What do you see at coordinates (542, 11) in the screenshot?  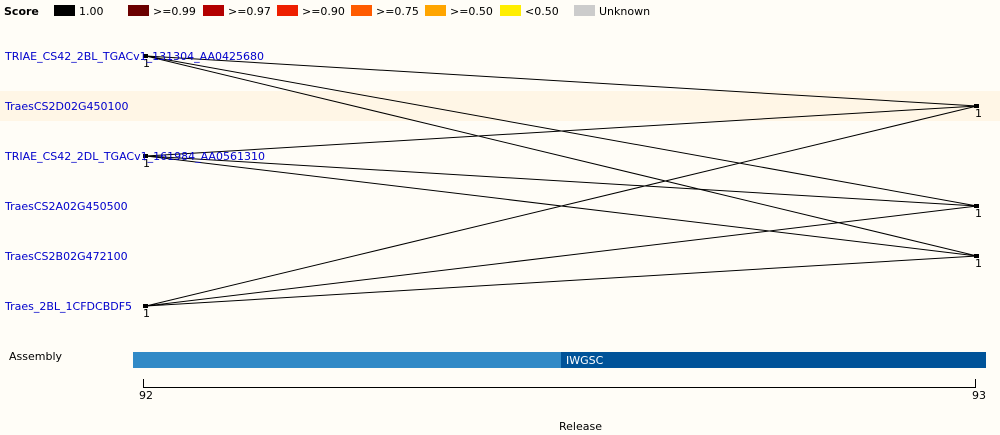 I see `legend-label: <0.50` at bounding box center [542, 11].